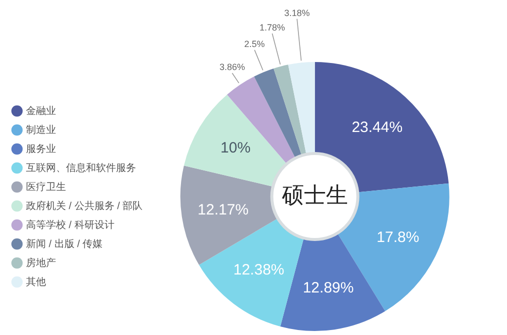 This screenshot has width=507, height=335. I want to click on data-label: 3.18%, so click(297, 13).